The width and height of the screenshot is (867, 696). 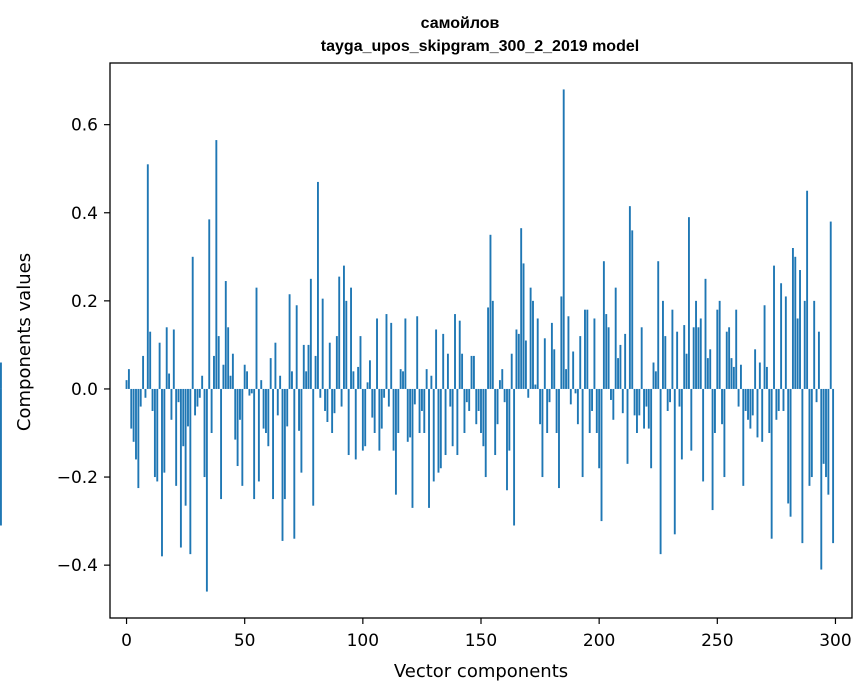 I want to click on x-tick-label: 200, so click(x=599, y=641).